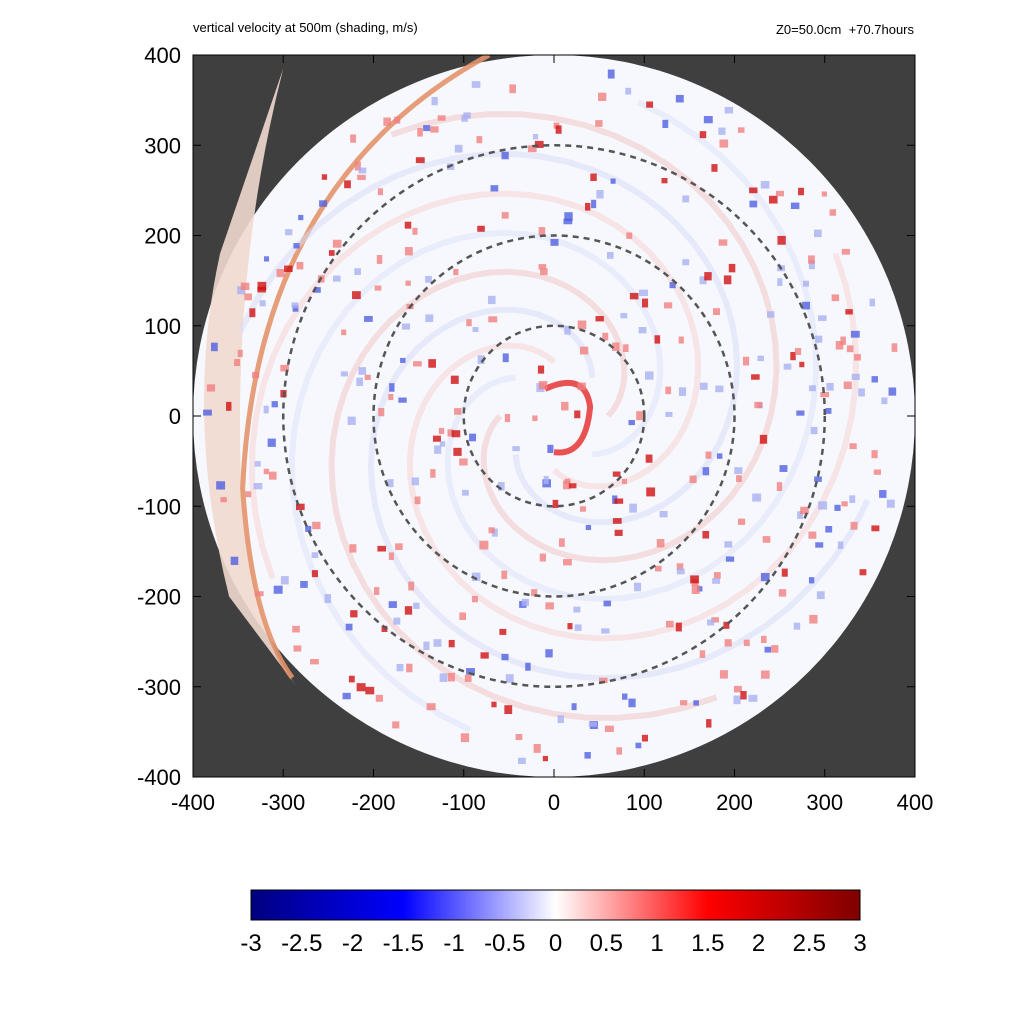  Describe the element at coordinates (250, 943) in the screenshot. I see `colorbar-tick-label: -3` at that location.